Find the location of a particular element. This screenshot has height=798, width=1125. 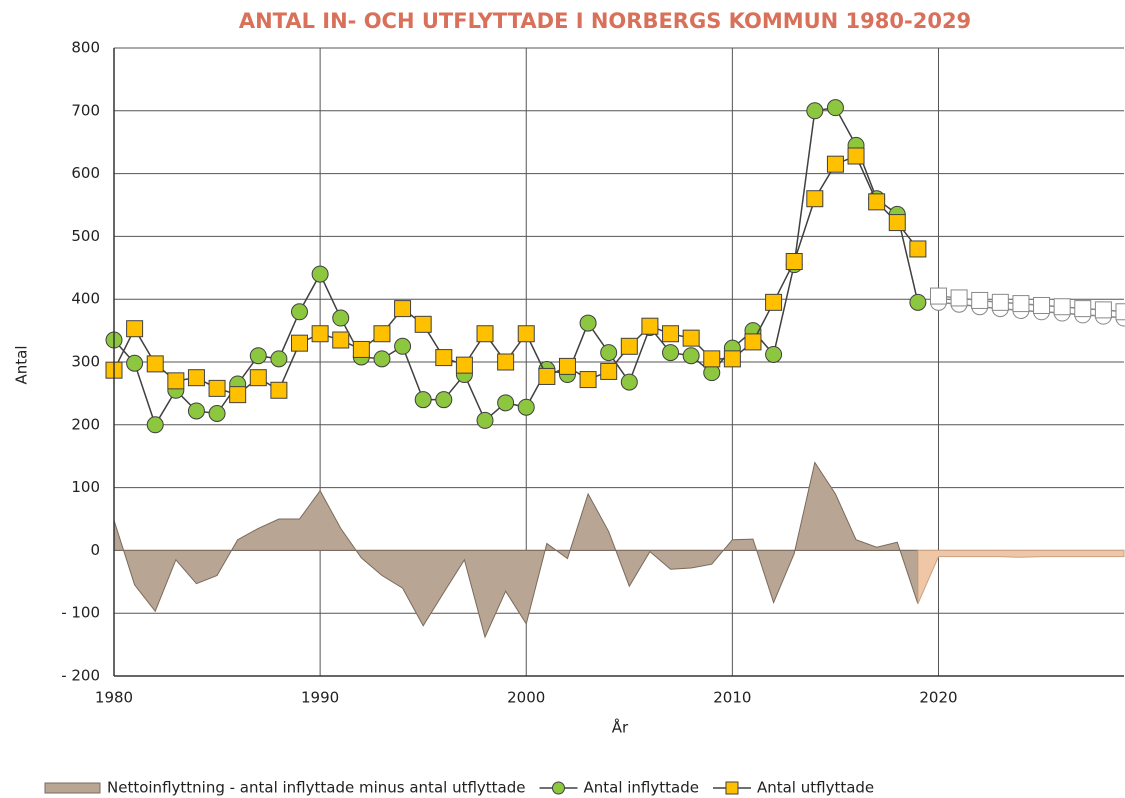

y-tick-label: - 200 is located at coordinates (80, 676).